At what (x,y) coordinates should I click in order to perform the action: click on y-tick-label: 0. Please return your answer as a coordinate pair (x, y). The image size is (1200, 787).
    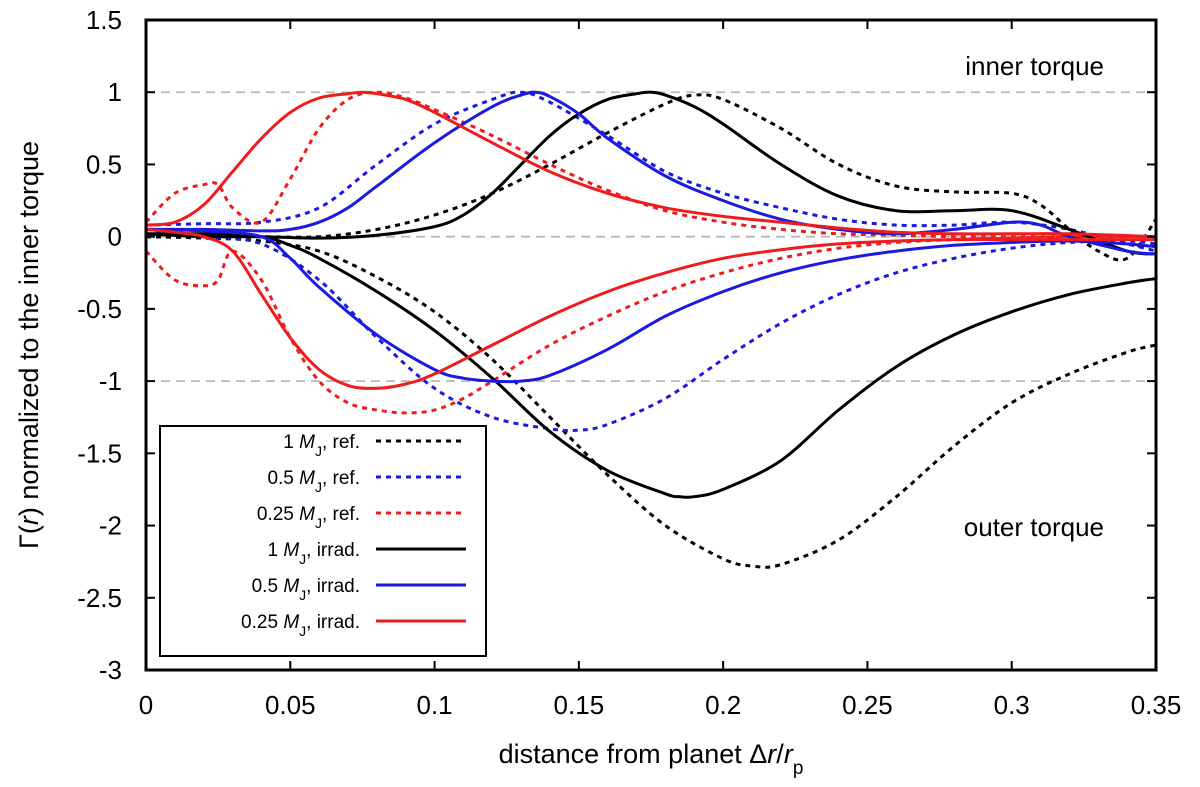
    Looking at the image, I should click on (115, 237).